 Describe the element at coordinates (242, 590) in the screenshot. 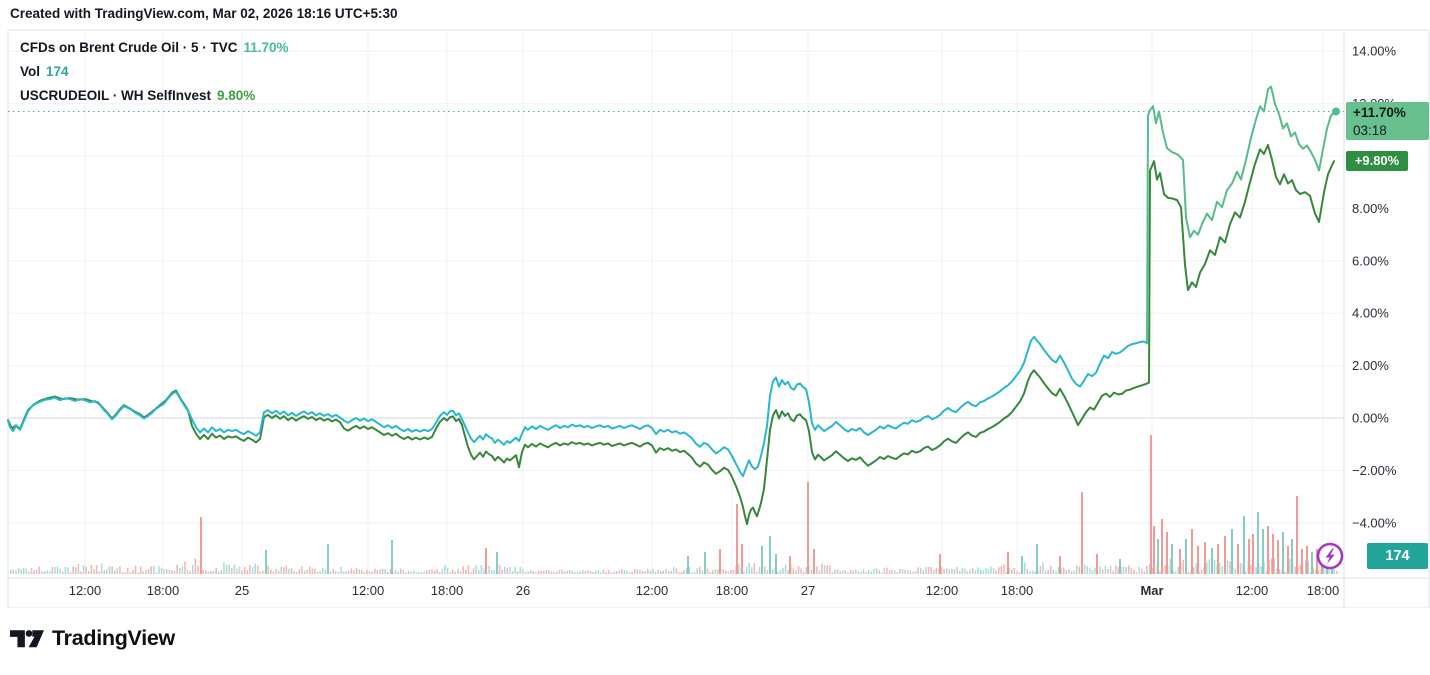

I see `time-axis-label: 25` at that location.